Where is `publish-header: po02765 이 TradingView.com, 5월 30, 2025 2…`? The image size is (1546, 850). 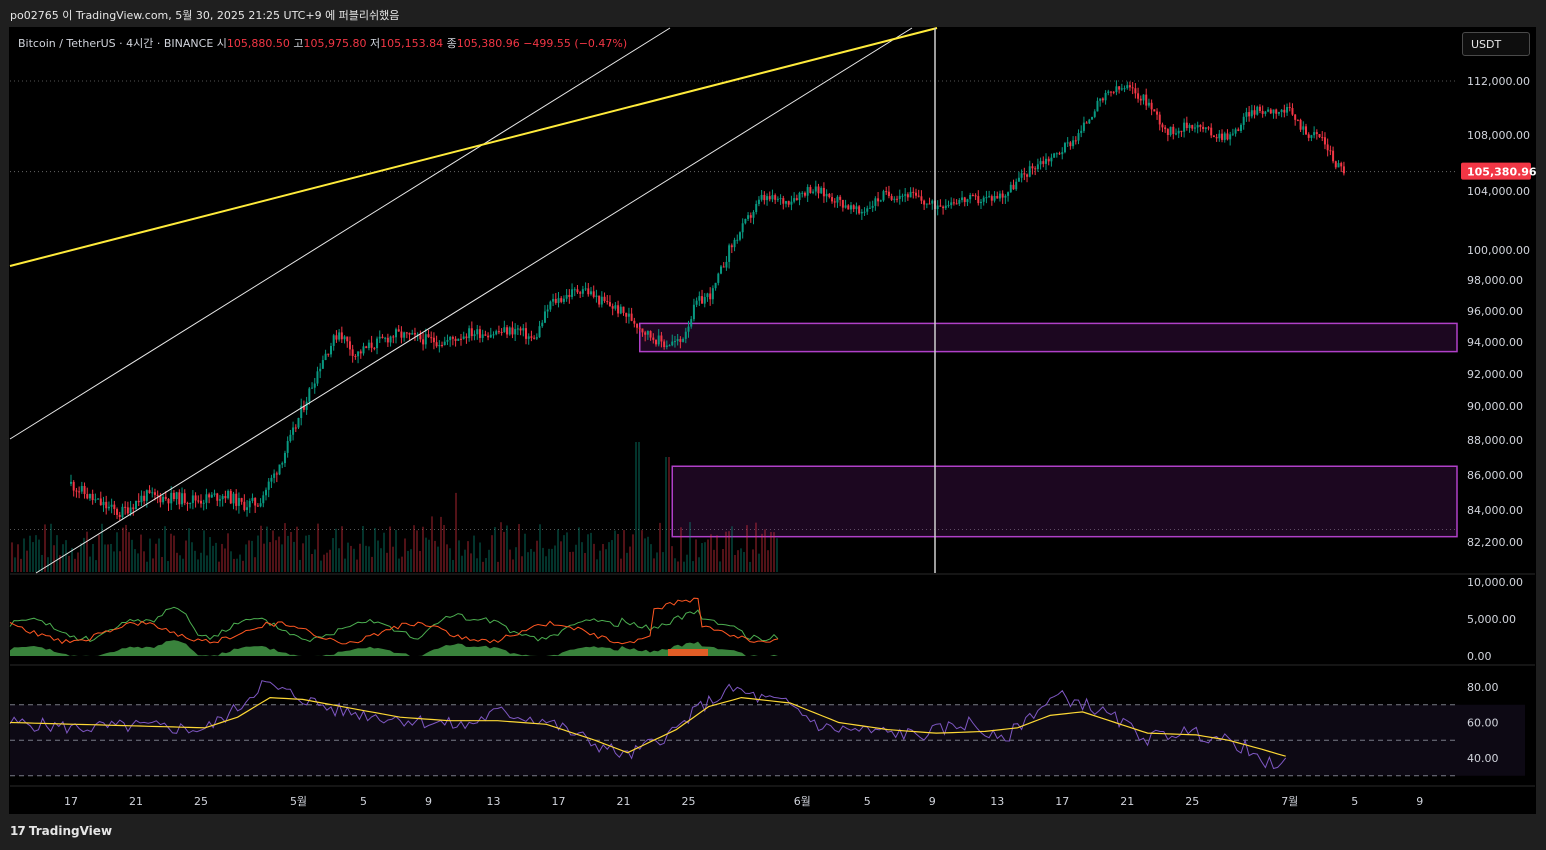
publish-header: po02765 이 TradingView.com, 5월 30, 2025 2… is located at coordinates (773, 13).